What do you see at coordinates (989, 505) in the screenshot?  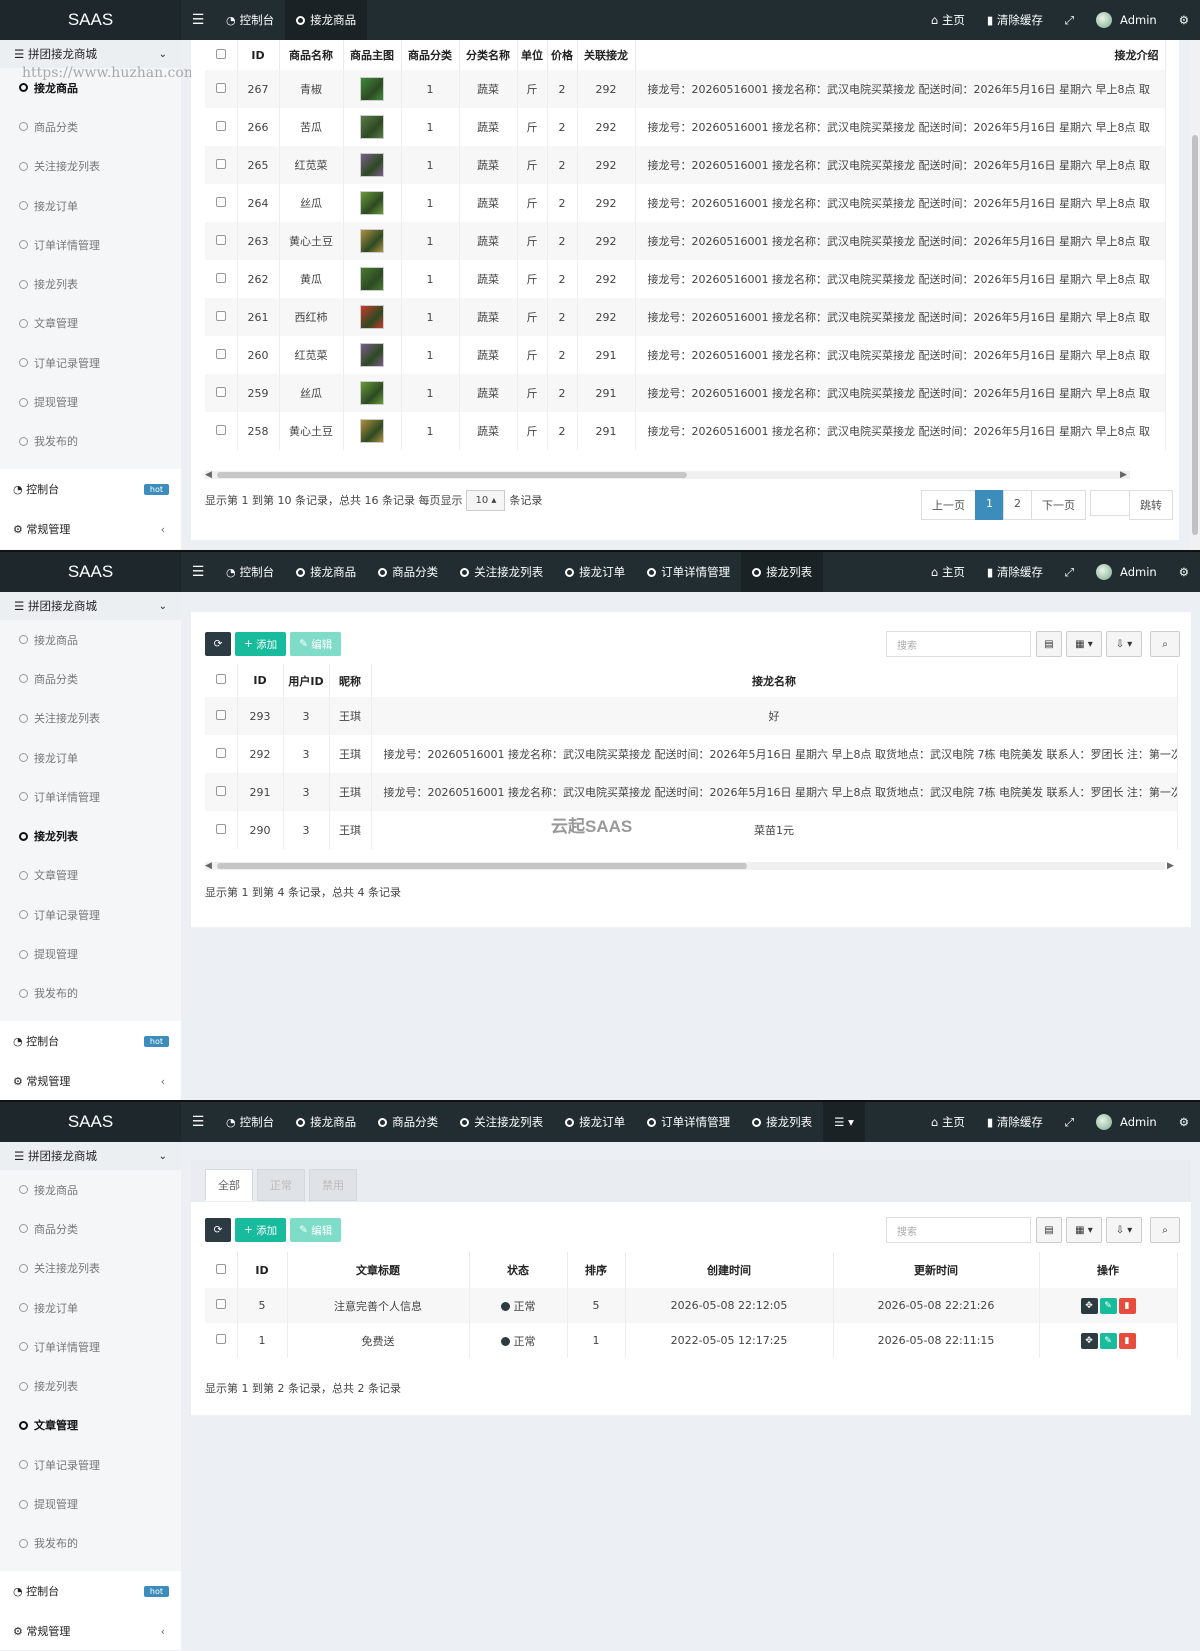 I see `page-1-button: 1` at bounding box center [989, 505].